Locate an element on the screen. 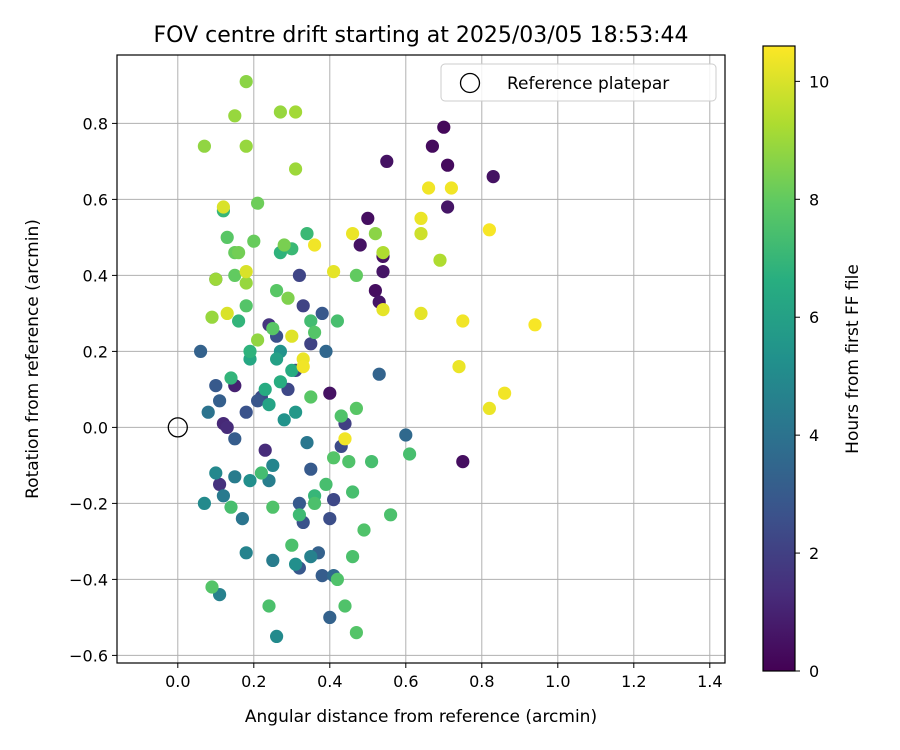  x-tick-label: 0.0 is located at coordinates (177, 681).